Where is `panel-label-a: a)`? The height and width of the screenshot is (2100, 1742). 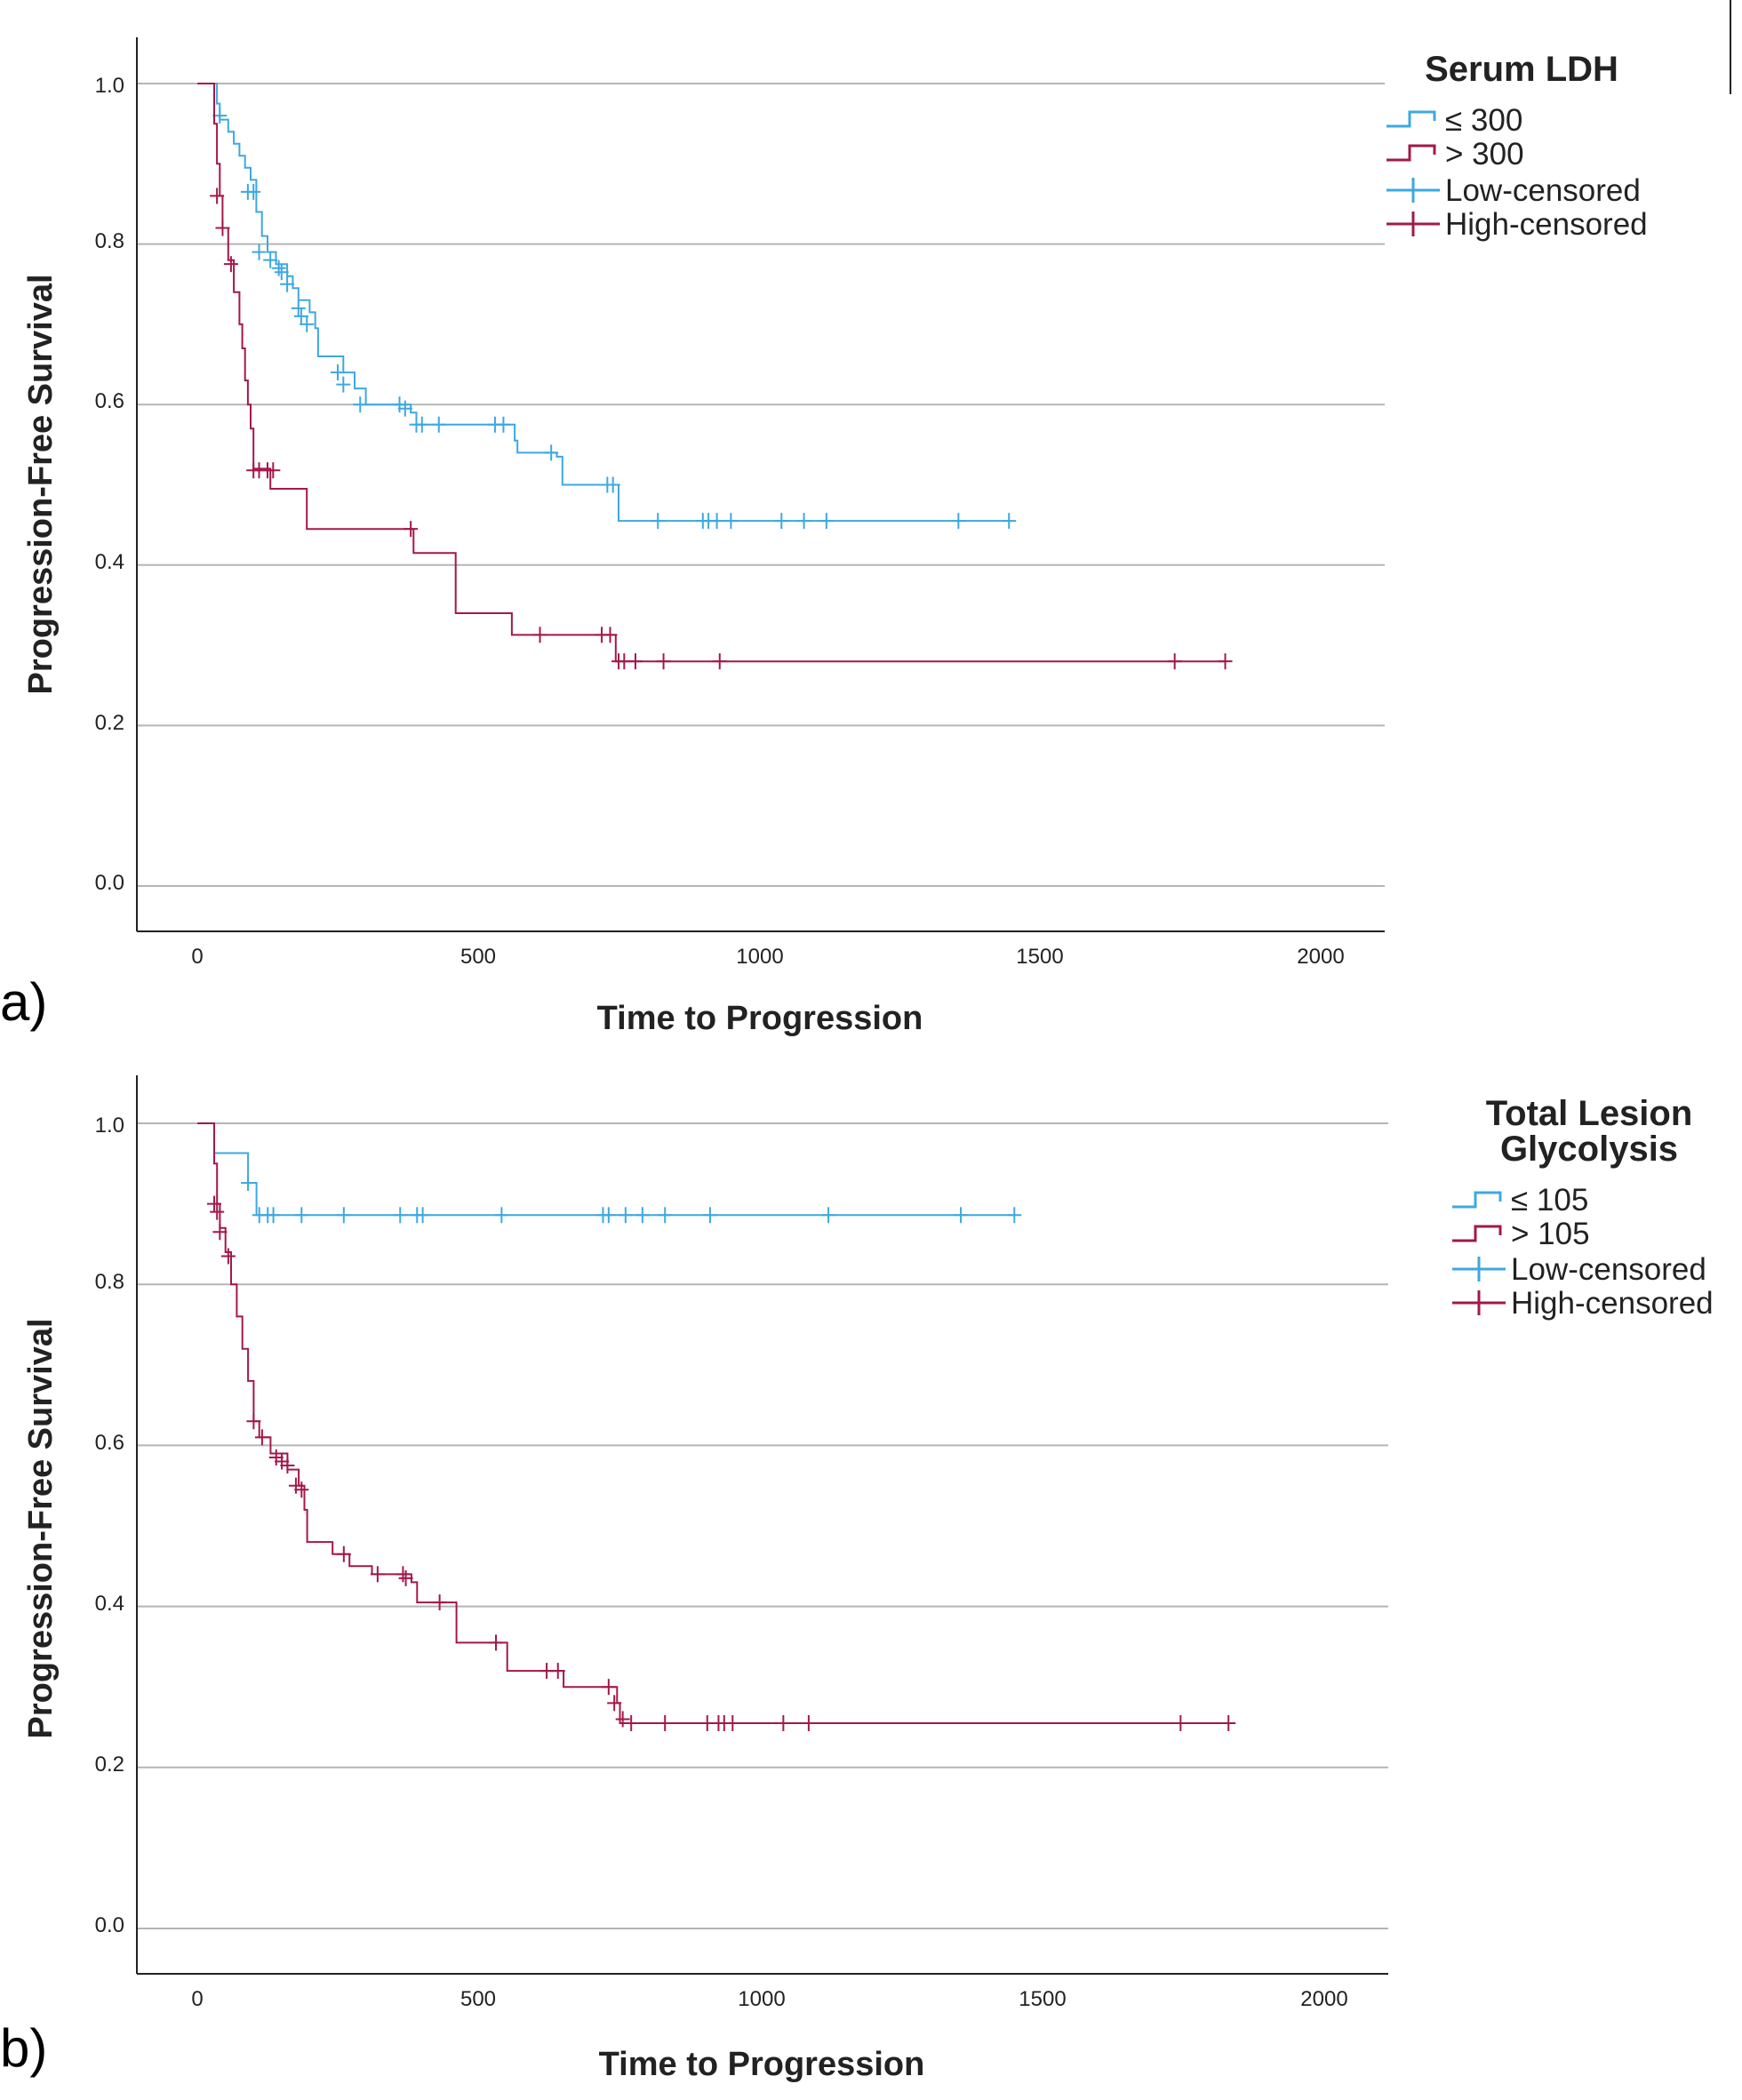
panel-label-a: a) is located at coordinates (23, 1002).